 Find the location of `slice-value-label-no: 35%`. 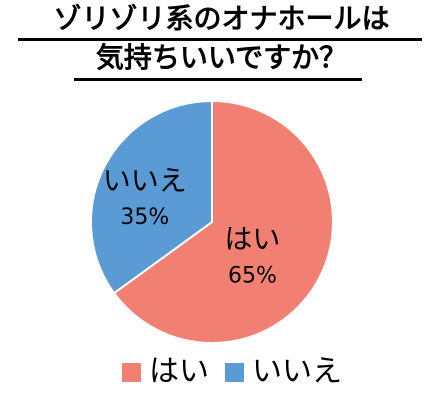

slice-value-label-no: 35% is located at coordinates (144, 217).